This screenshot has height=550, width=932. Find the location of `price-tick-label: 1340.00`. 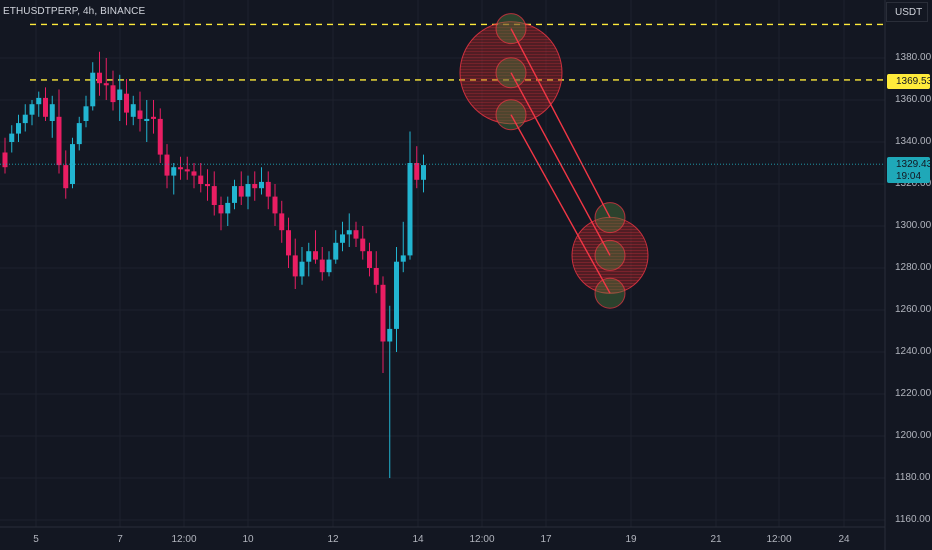

price-tick-label: 1340.00 is located at coordinates (913, 141).